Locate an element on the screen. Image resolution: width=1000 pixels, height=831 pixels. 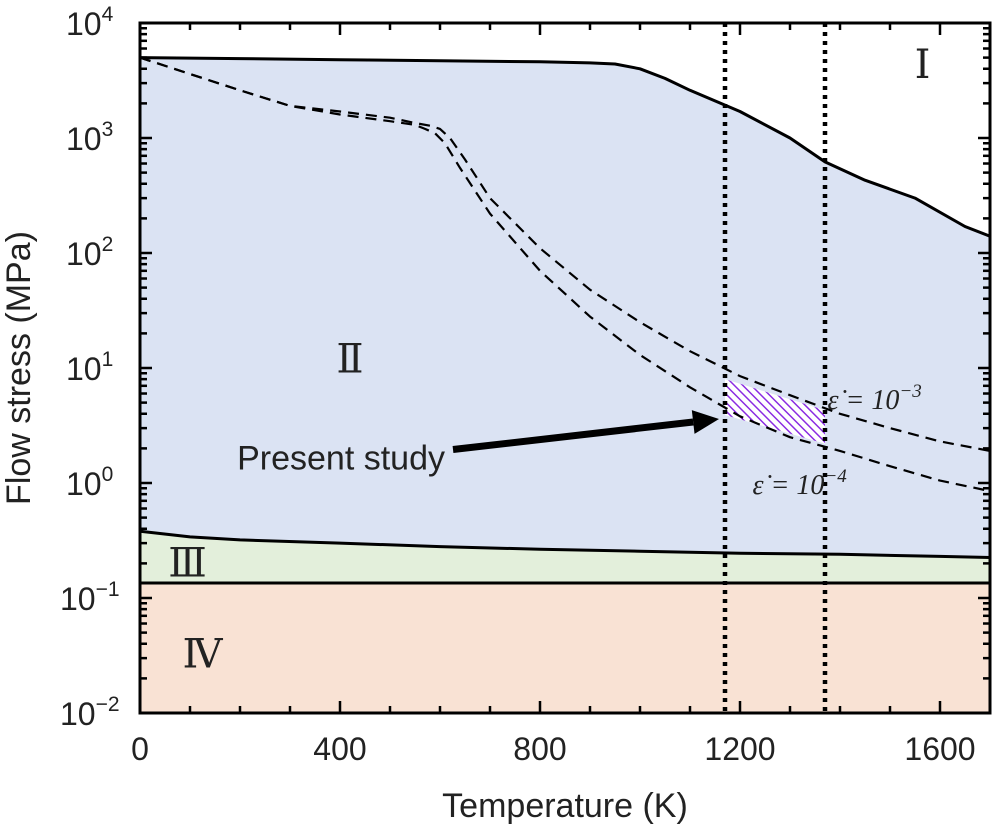
y-tick-label: 10³ is located at coordinates (89, 137).